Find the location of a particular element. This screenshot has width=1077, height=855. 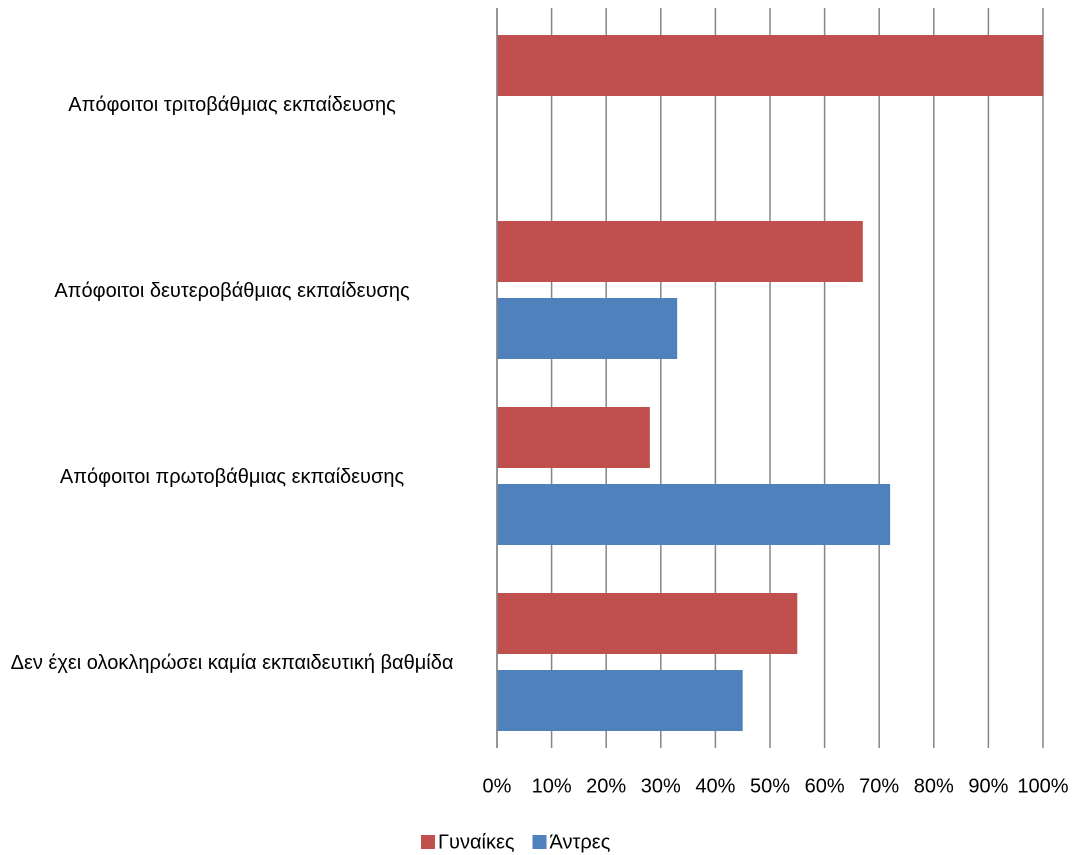

x-tick-label: 30% is located at coordinates (661, 786).